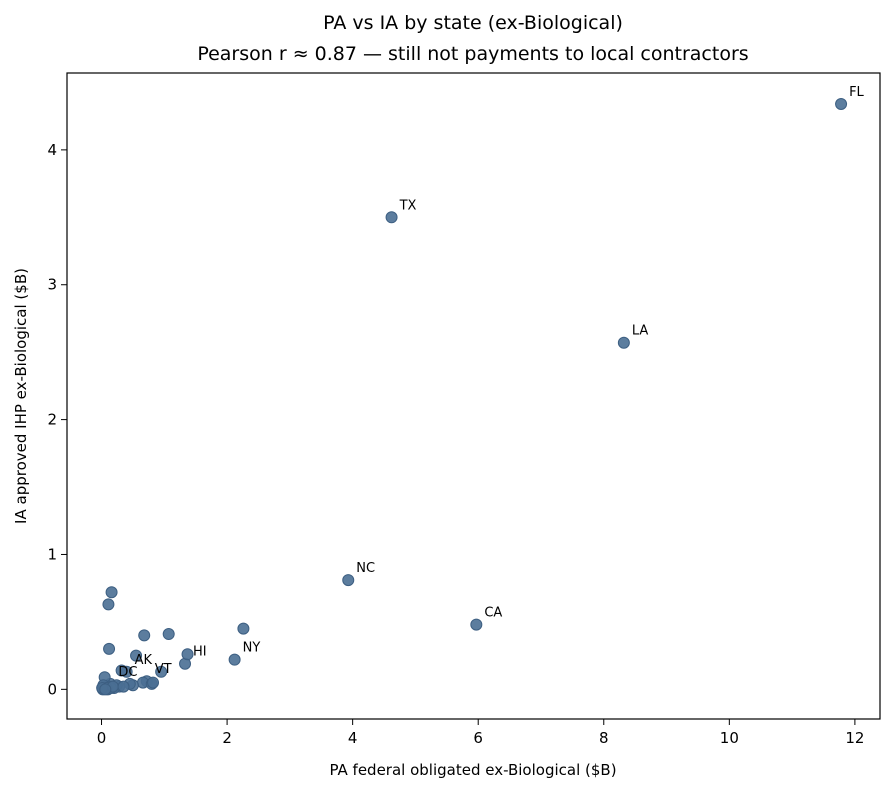 The image size is (894, 794). I want to click on chart-title: PA vs IA by state (ex-Biological), so click(473, 23).